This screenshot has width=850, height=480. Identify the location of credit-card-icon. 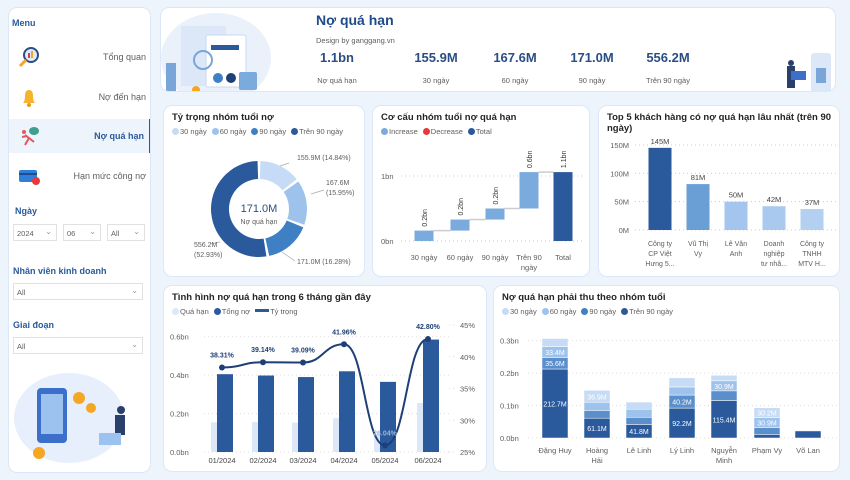
(29, 177).